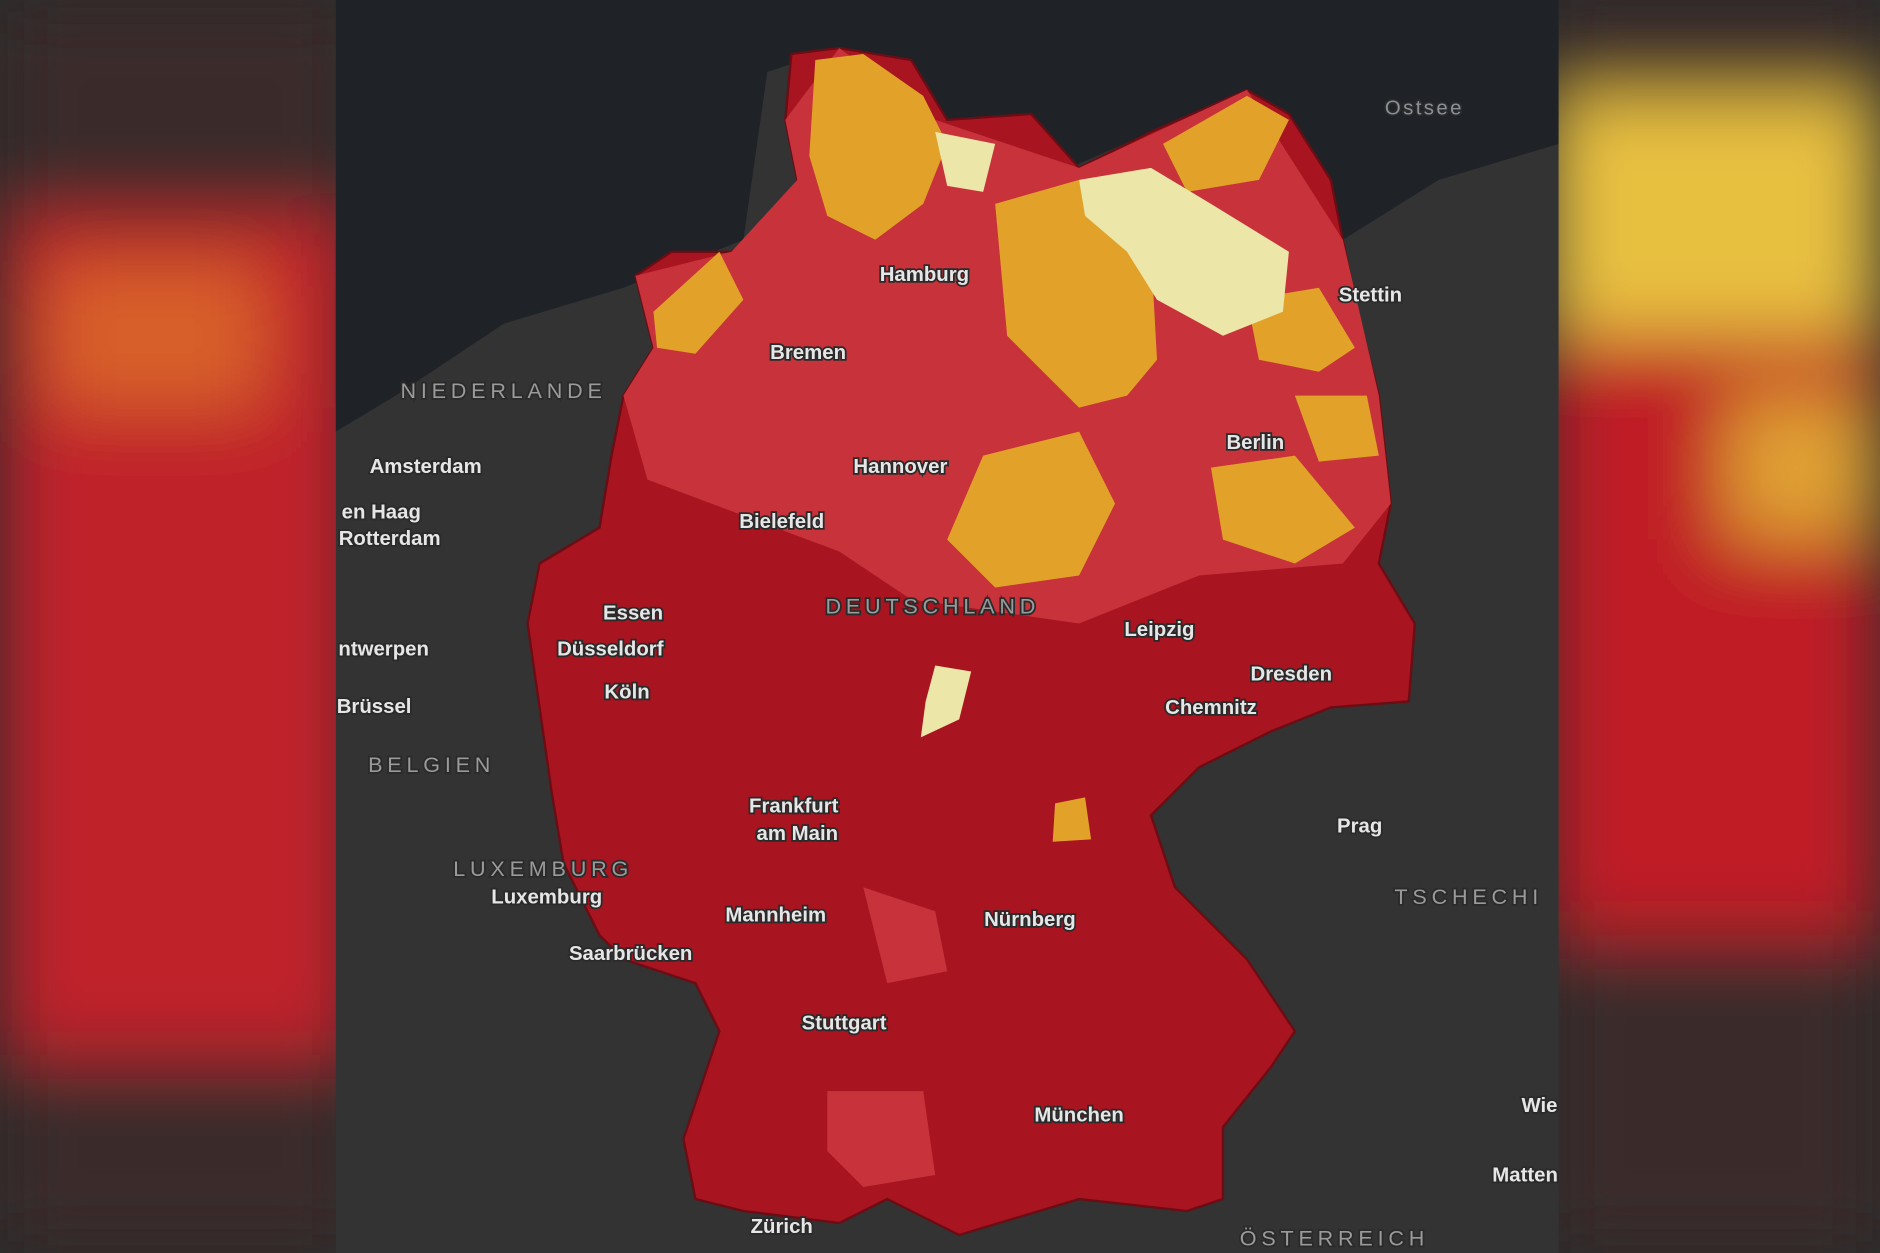  I want to click on city-label: Amsterdam, so click(426, 467).